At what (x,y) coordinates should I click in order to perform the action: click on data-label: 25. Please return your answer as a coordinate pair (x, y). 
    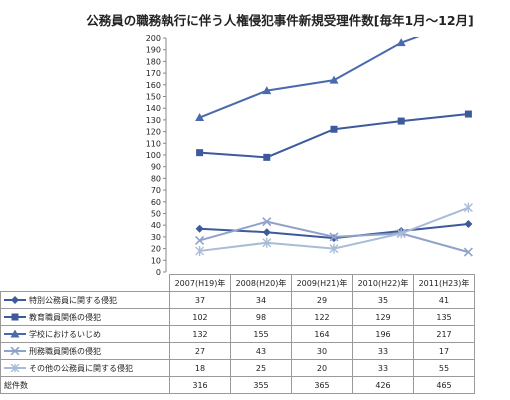
    Looking at the image, I should click on (261, 368).